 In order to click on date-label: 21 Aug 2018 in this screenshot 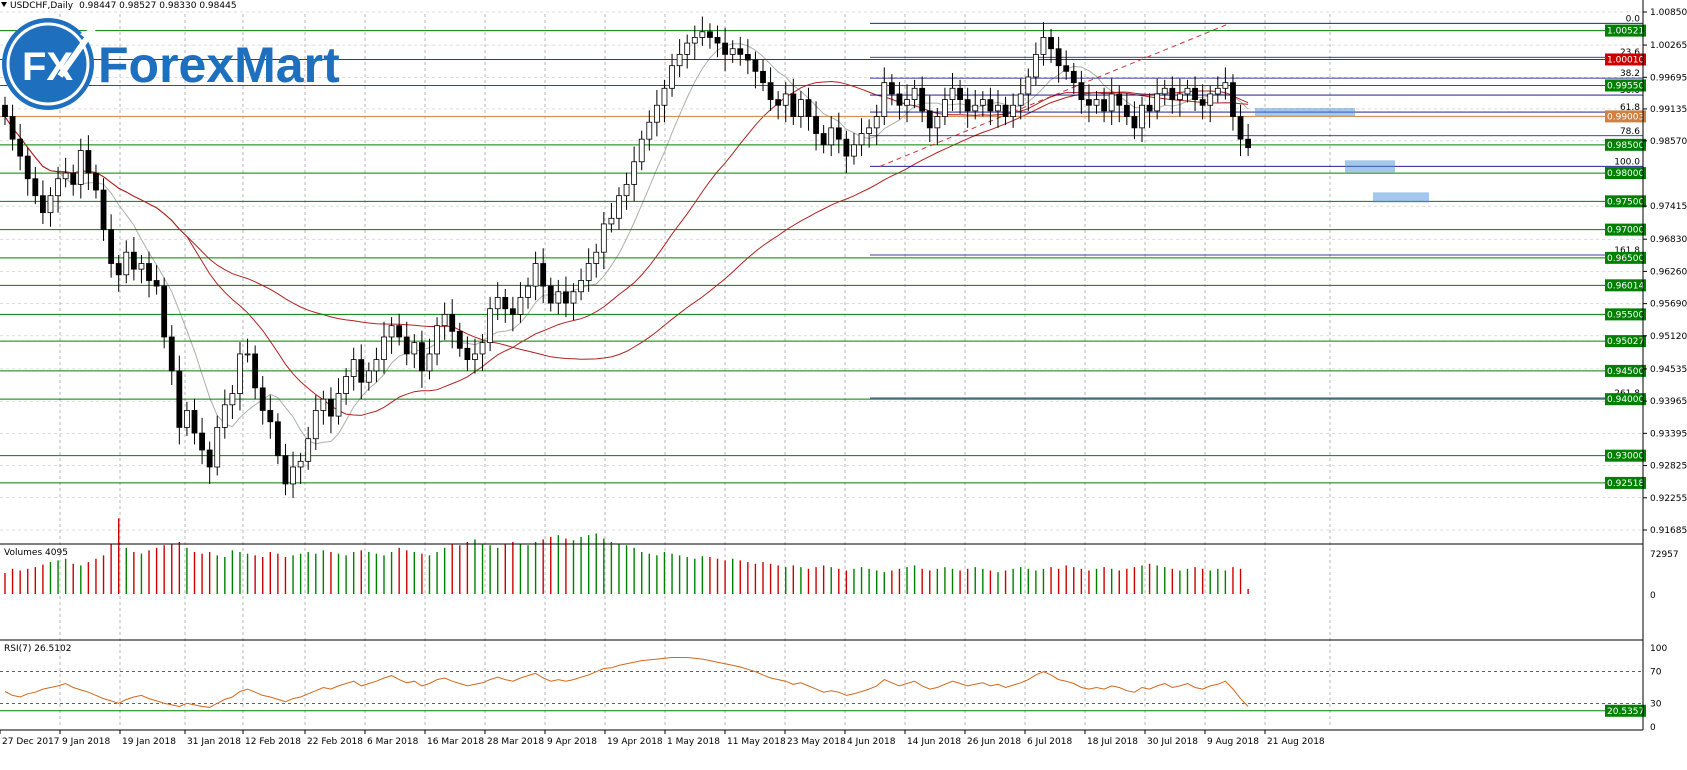, I will do `click(1296, 742)`.